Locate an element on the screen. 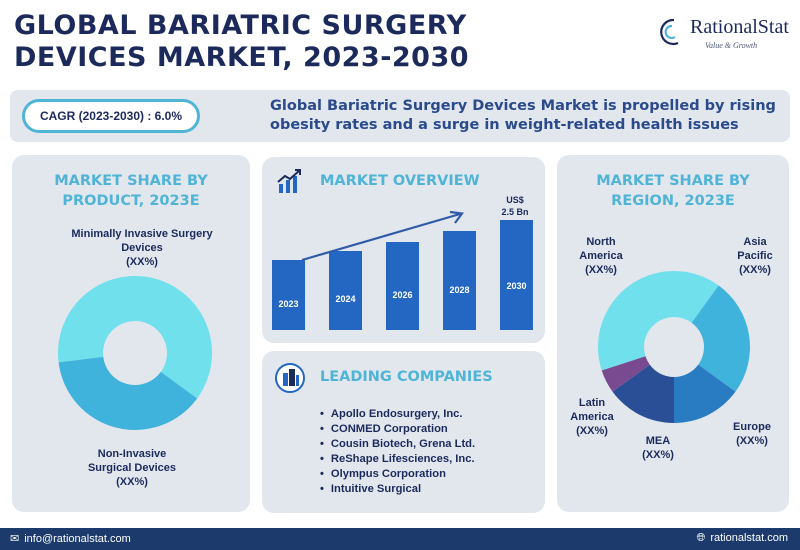 This screenshot has height=550, width=800. bar-year-label: 2030 is located at coordinates (516, 286).